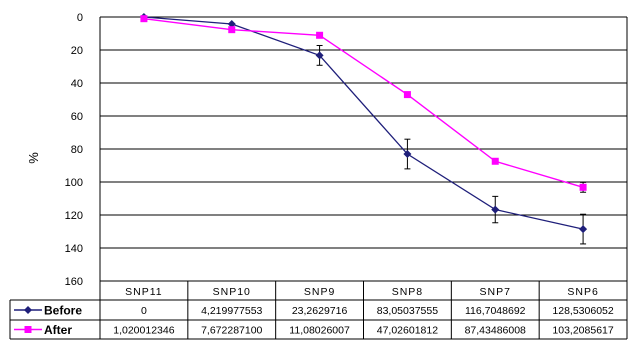 The width and height of the screenshot is (631, 340). Describe the element at coordinates (582, 331) in the screenshot. I see `table-cell: 103,2085617` at that location.